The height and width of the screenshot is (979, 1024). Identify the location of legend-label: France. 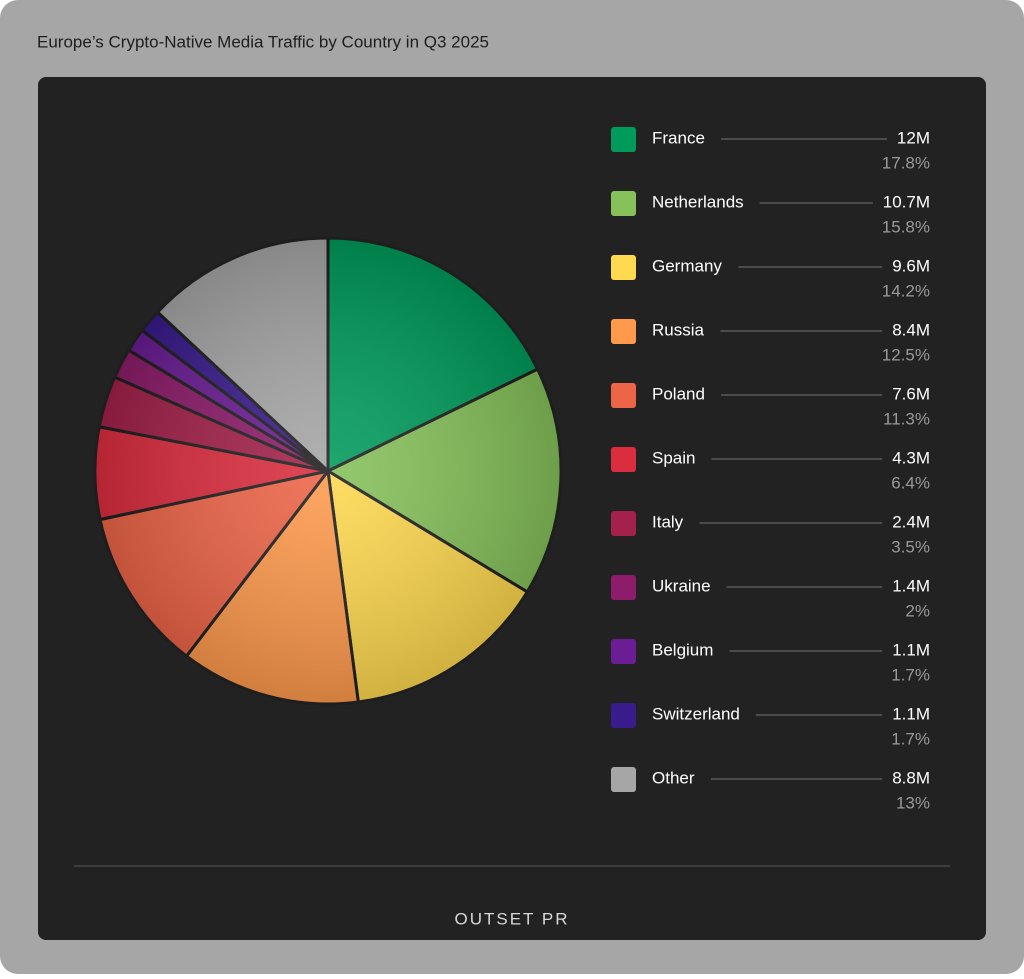
(678, 137).